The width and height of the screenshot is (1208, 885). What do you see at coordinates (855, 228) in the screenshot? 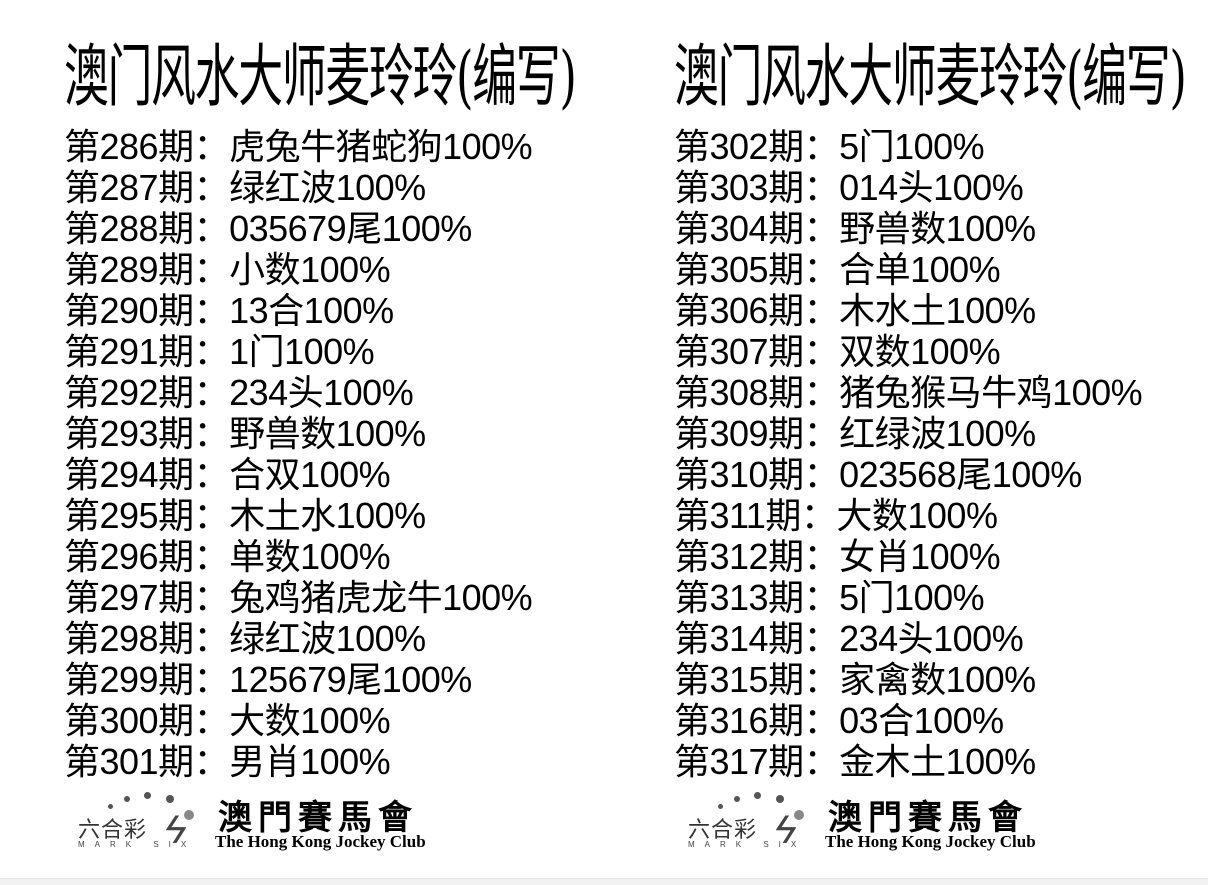
I see `prediction-row: 第304期：野兽数100%` at bounding box center [855, 228].